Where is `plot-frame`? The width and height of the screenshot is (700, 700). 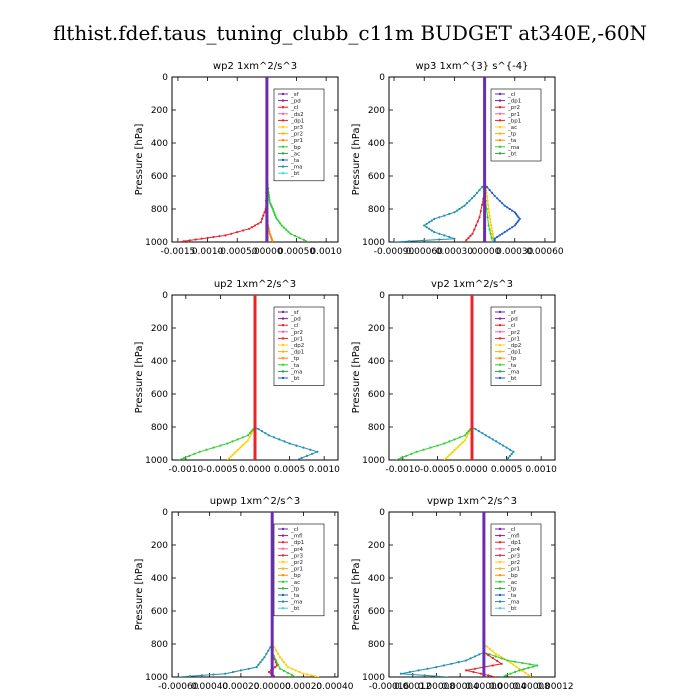 plot-frame is located at coordinates (255, 594).